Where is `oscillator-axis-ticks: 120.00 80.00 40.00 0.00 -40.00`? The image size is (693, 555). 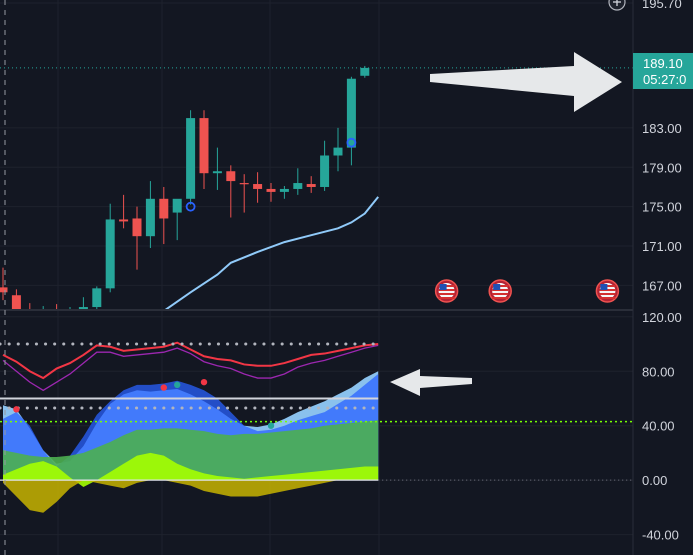
oscillator-axis-ticks: 120.00 80.00 40.00 0.00 -40.00 is located at coordinates (662, 426).